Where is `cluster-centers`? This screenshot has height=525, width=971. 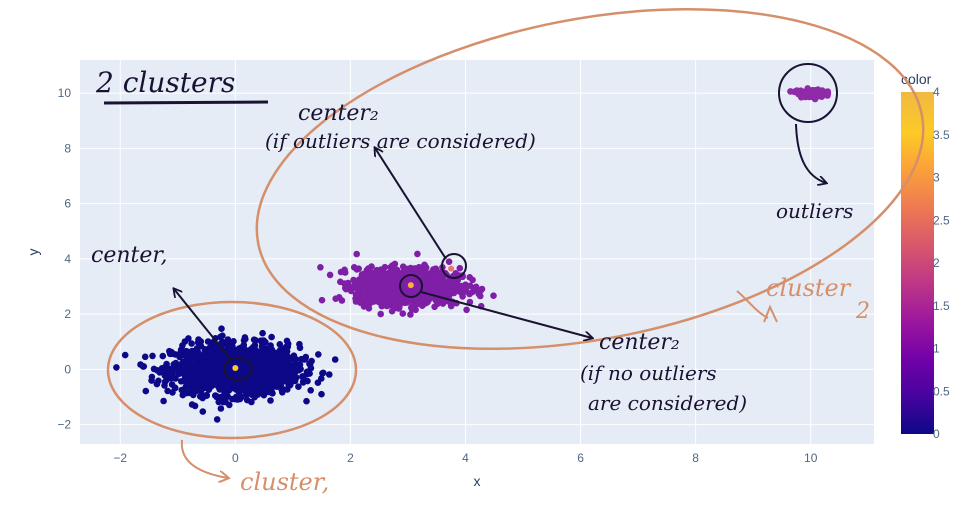
cluster-centers is located at coordinates (343, 318).